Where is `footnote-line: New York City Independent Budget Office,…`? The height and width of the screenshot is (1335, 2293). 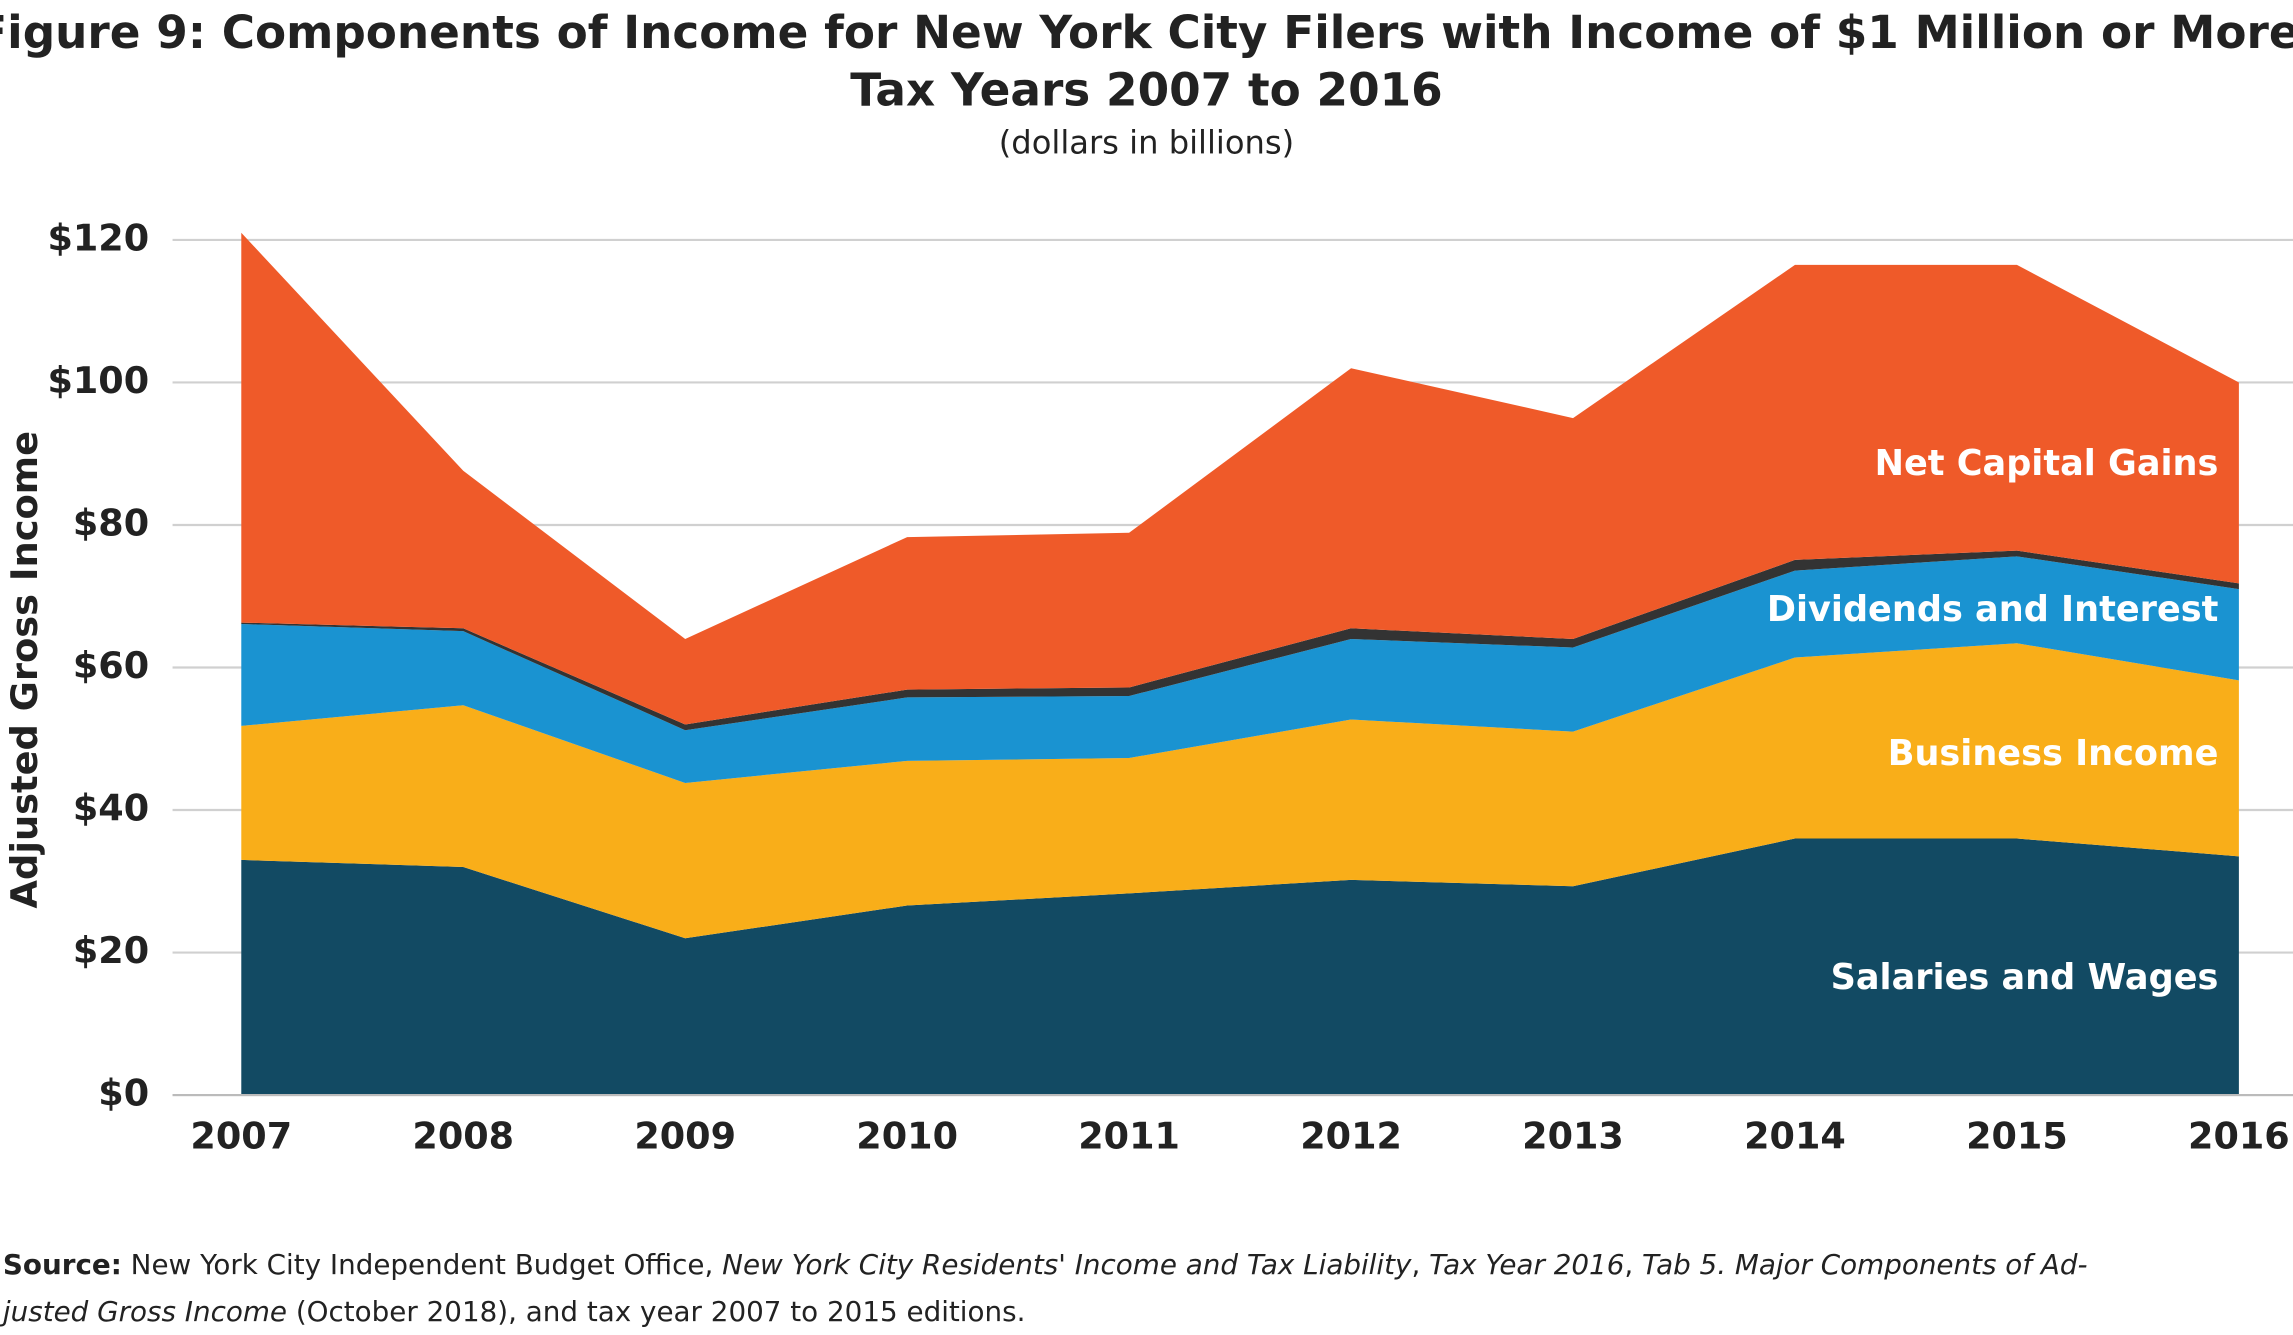
footnote-line: New York City Independent Budget Office,… is located at coordinates (1105, 1264).